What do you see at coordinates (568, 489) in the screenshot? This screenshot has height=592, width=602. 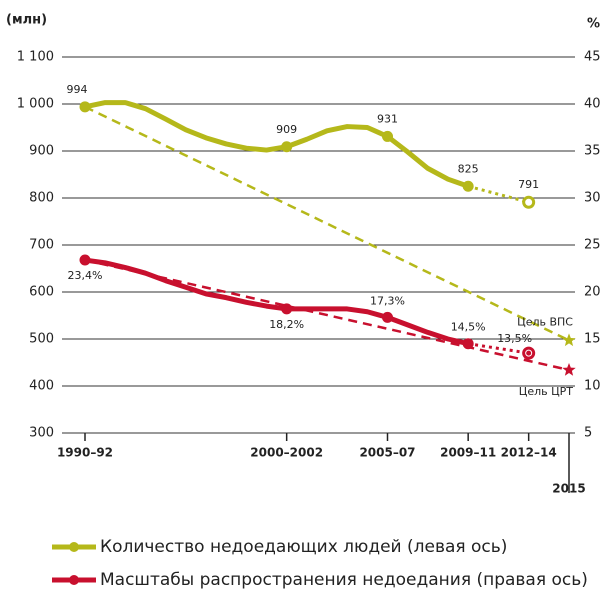 I see `x-tick-label: 2015` at bounding box center [568, 489].